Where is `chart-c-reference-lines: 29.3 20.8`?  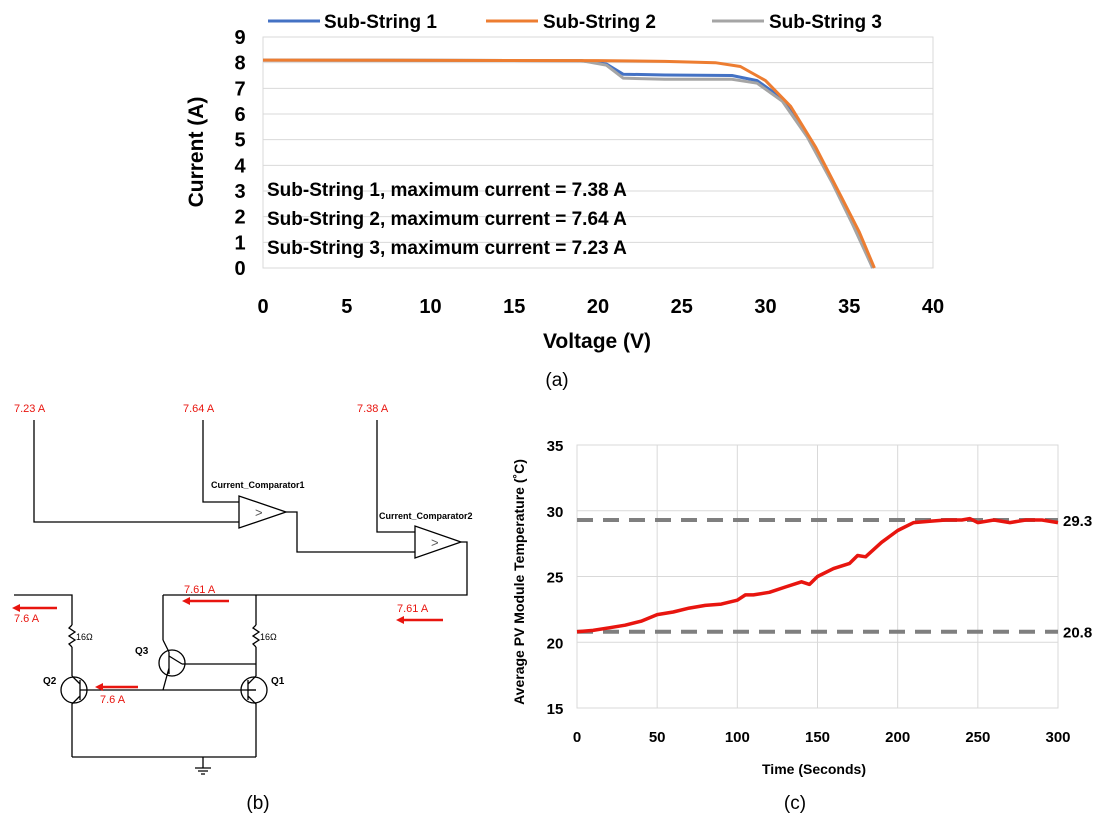 chart-c-reference-lines: 29.3 20.8 is located at coordinates (834, 577).